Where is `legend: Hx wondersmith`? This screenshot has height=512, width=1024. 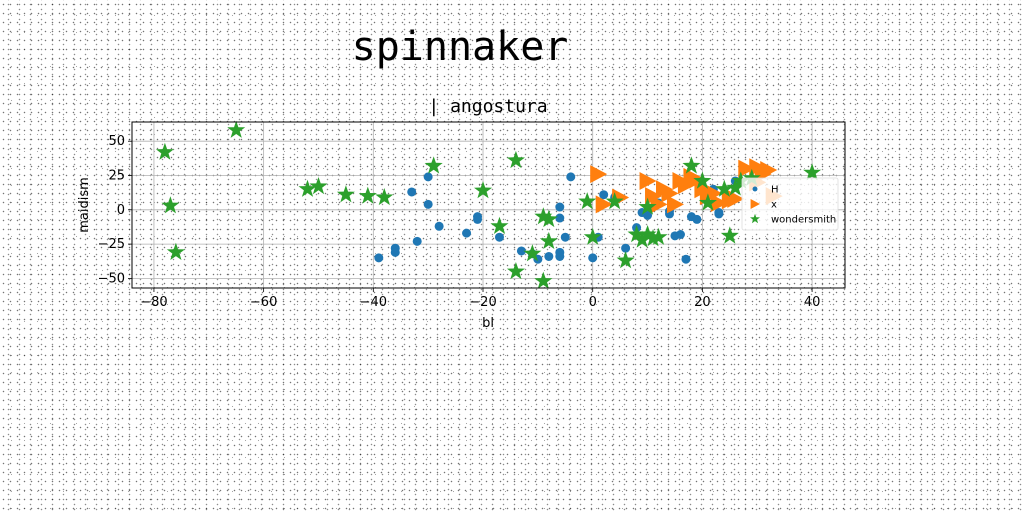 legend: Hx wondersmith is located at coordinates (790, 204).